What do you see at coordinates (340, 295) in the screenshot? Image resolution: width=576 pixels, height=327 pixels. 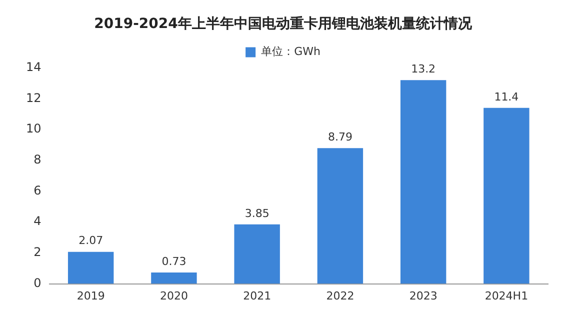 I see `x-tick-label: 2022` at bounding box center [340, 295].